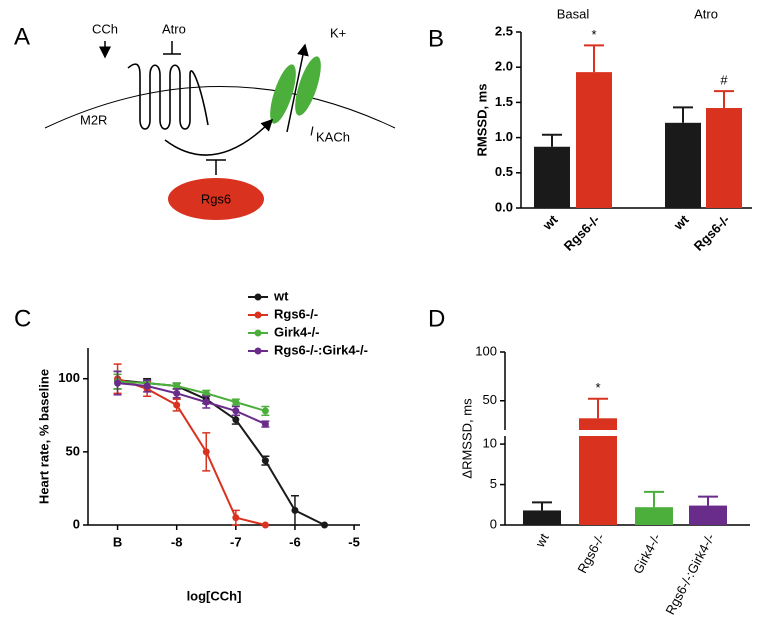  Describe the element at coordinates (236, 541) in the screenshot. I see `x-tick-label: -7` at that location.